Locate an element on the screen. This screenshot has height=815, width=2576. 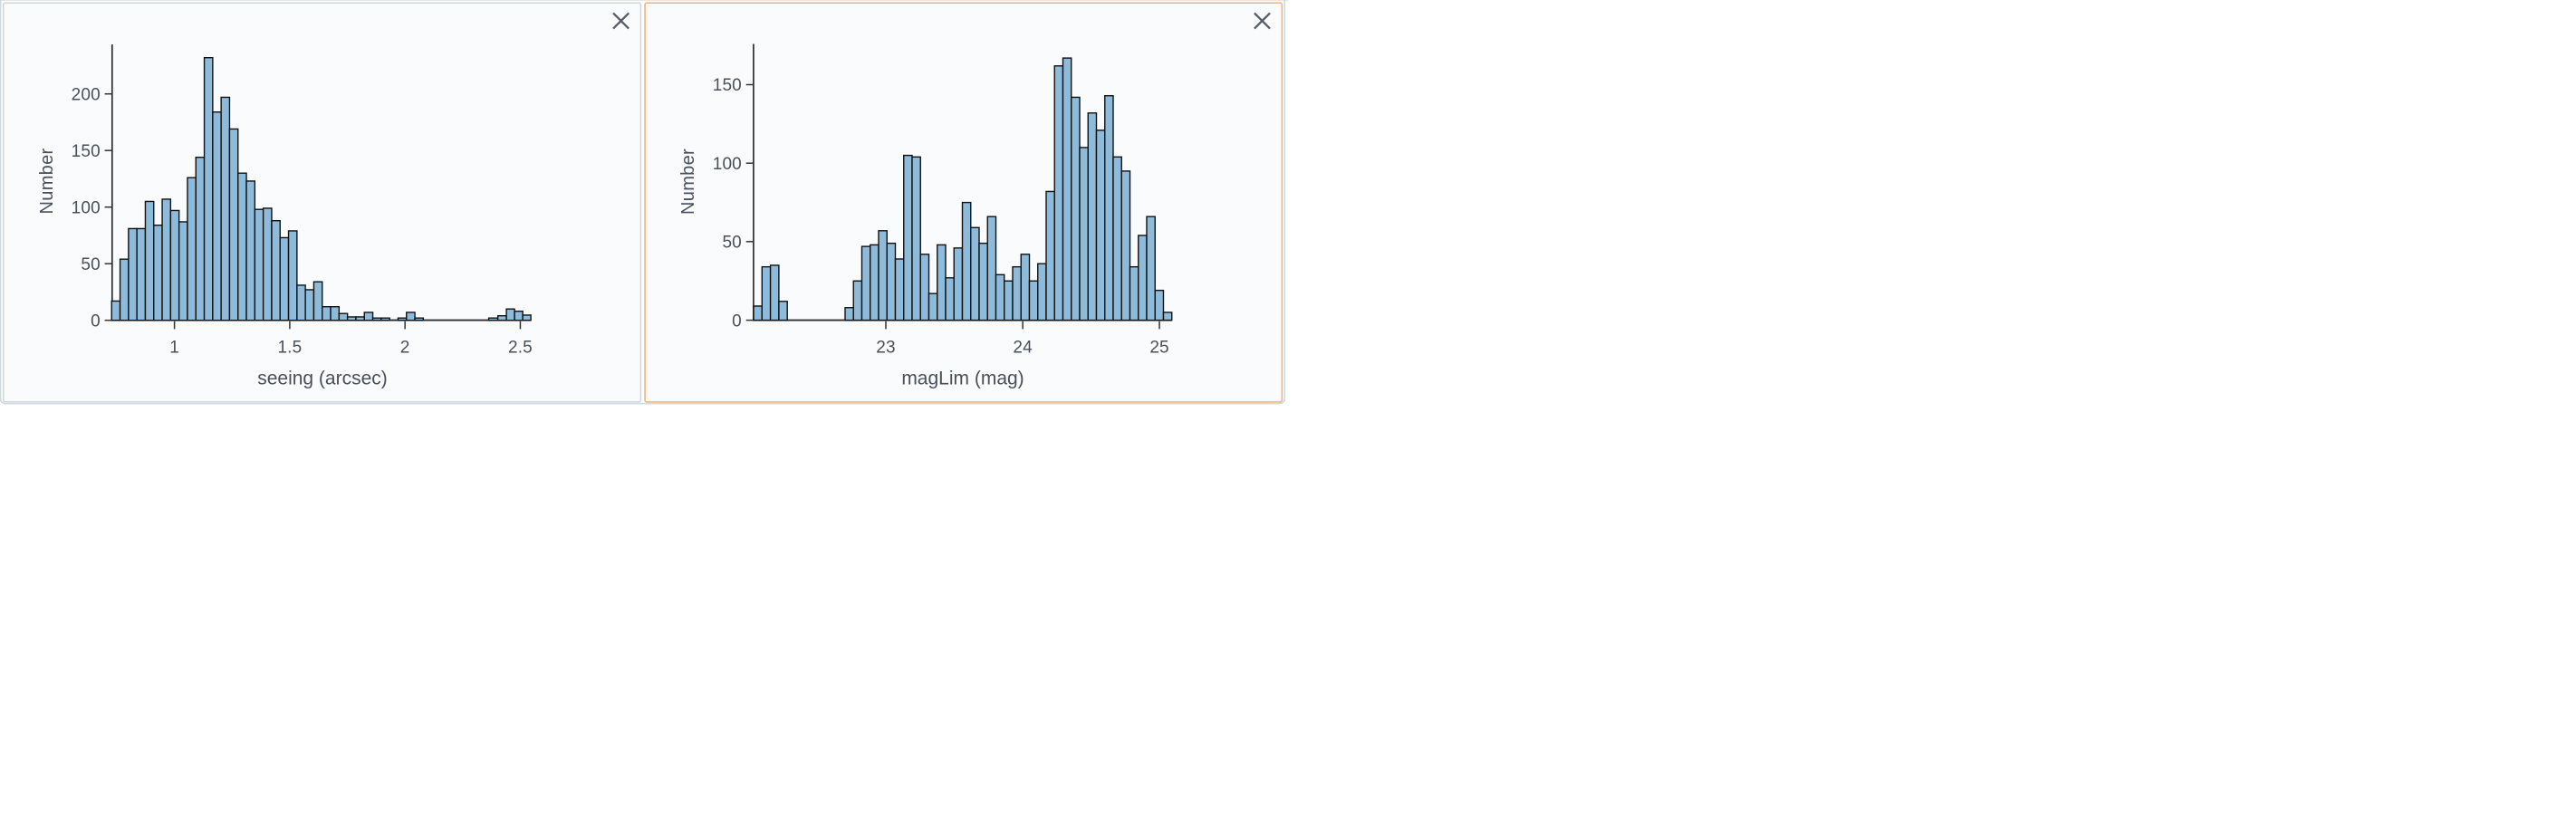
svg-text: 2 is located at coordinates (405, 348).